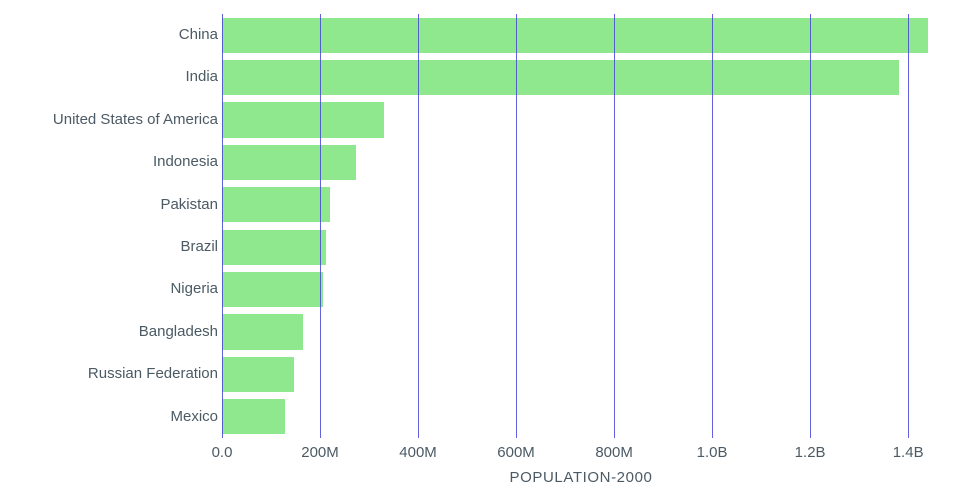 Image resolution: width=960 pixels, height=500 pixels. I want to click on bar-india, so click(561, 78).